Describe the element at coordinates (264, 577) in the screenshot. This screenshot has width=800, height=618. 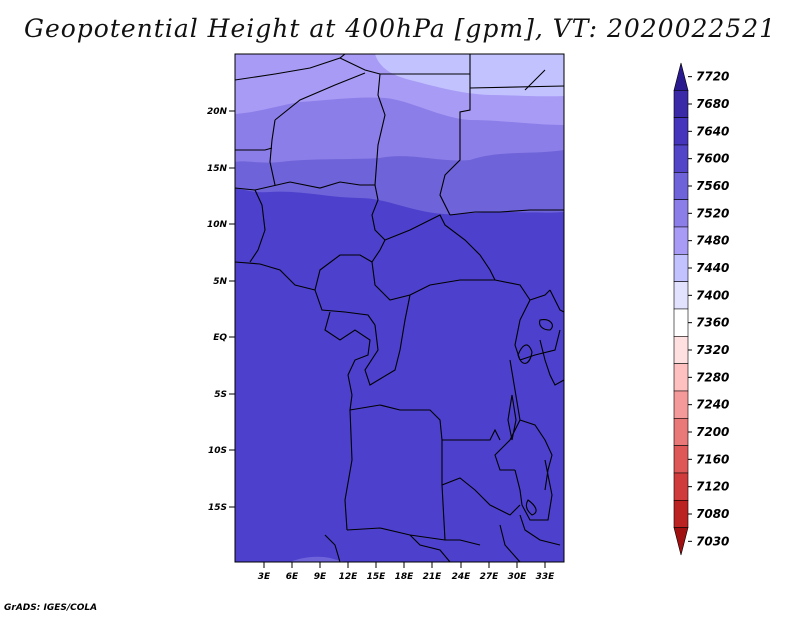
I see `lon-label: 3E` at that location.